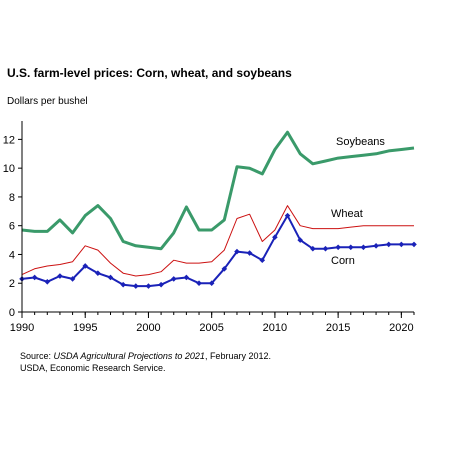 The width and height of the screenshot is (451, 451). What do you see at coordinates (12, 227) in the screenshot?
I see `y-tick-label: 6` at bounding box center [12, 227].